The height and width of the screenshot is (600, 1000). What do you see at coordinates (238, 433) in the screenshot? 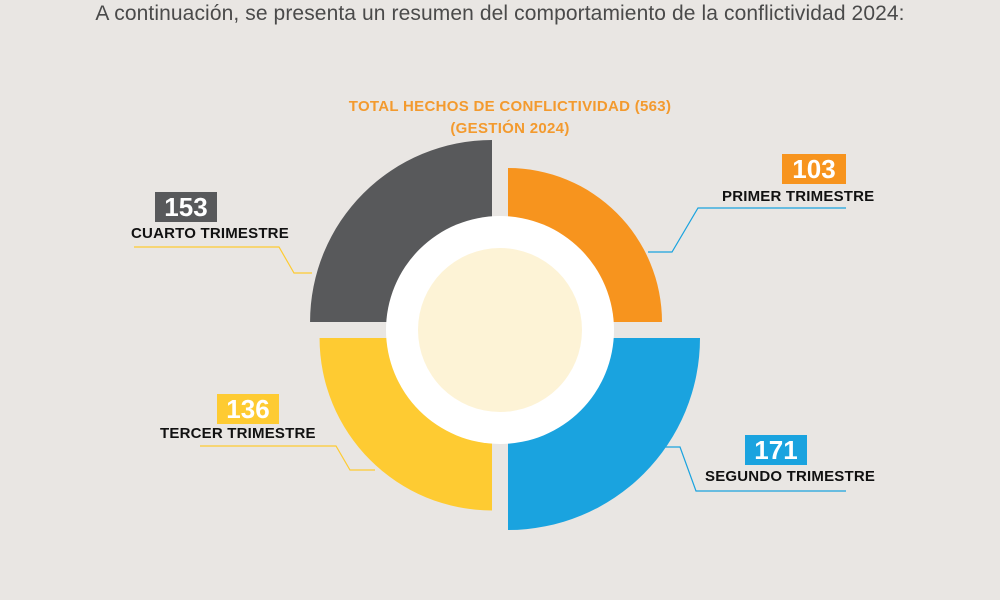
I see `label-tercer-trimestre: TERCER TRIMESTRE` at bounding box center [238, 433].